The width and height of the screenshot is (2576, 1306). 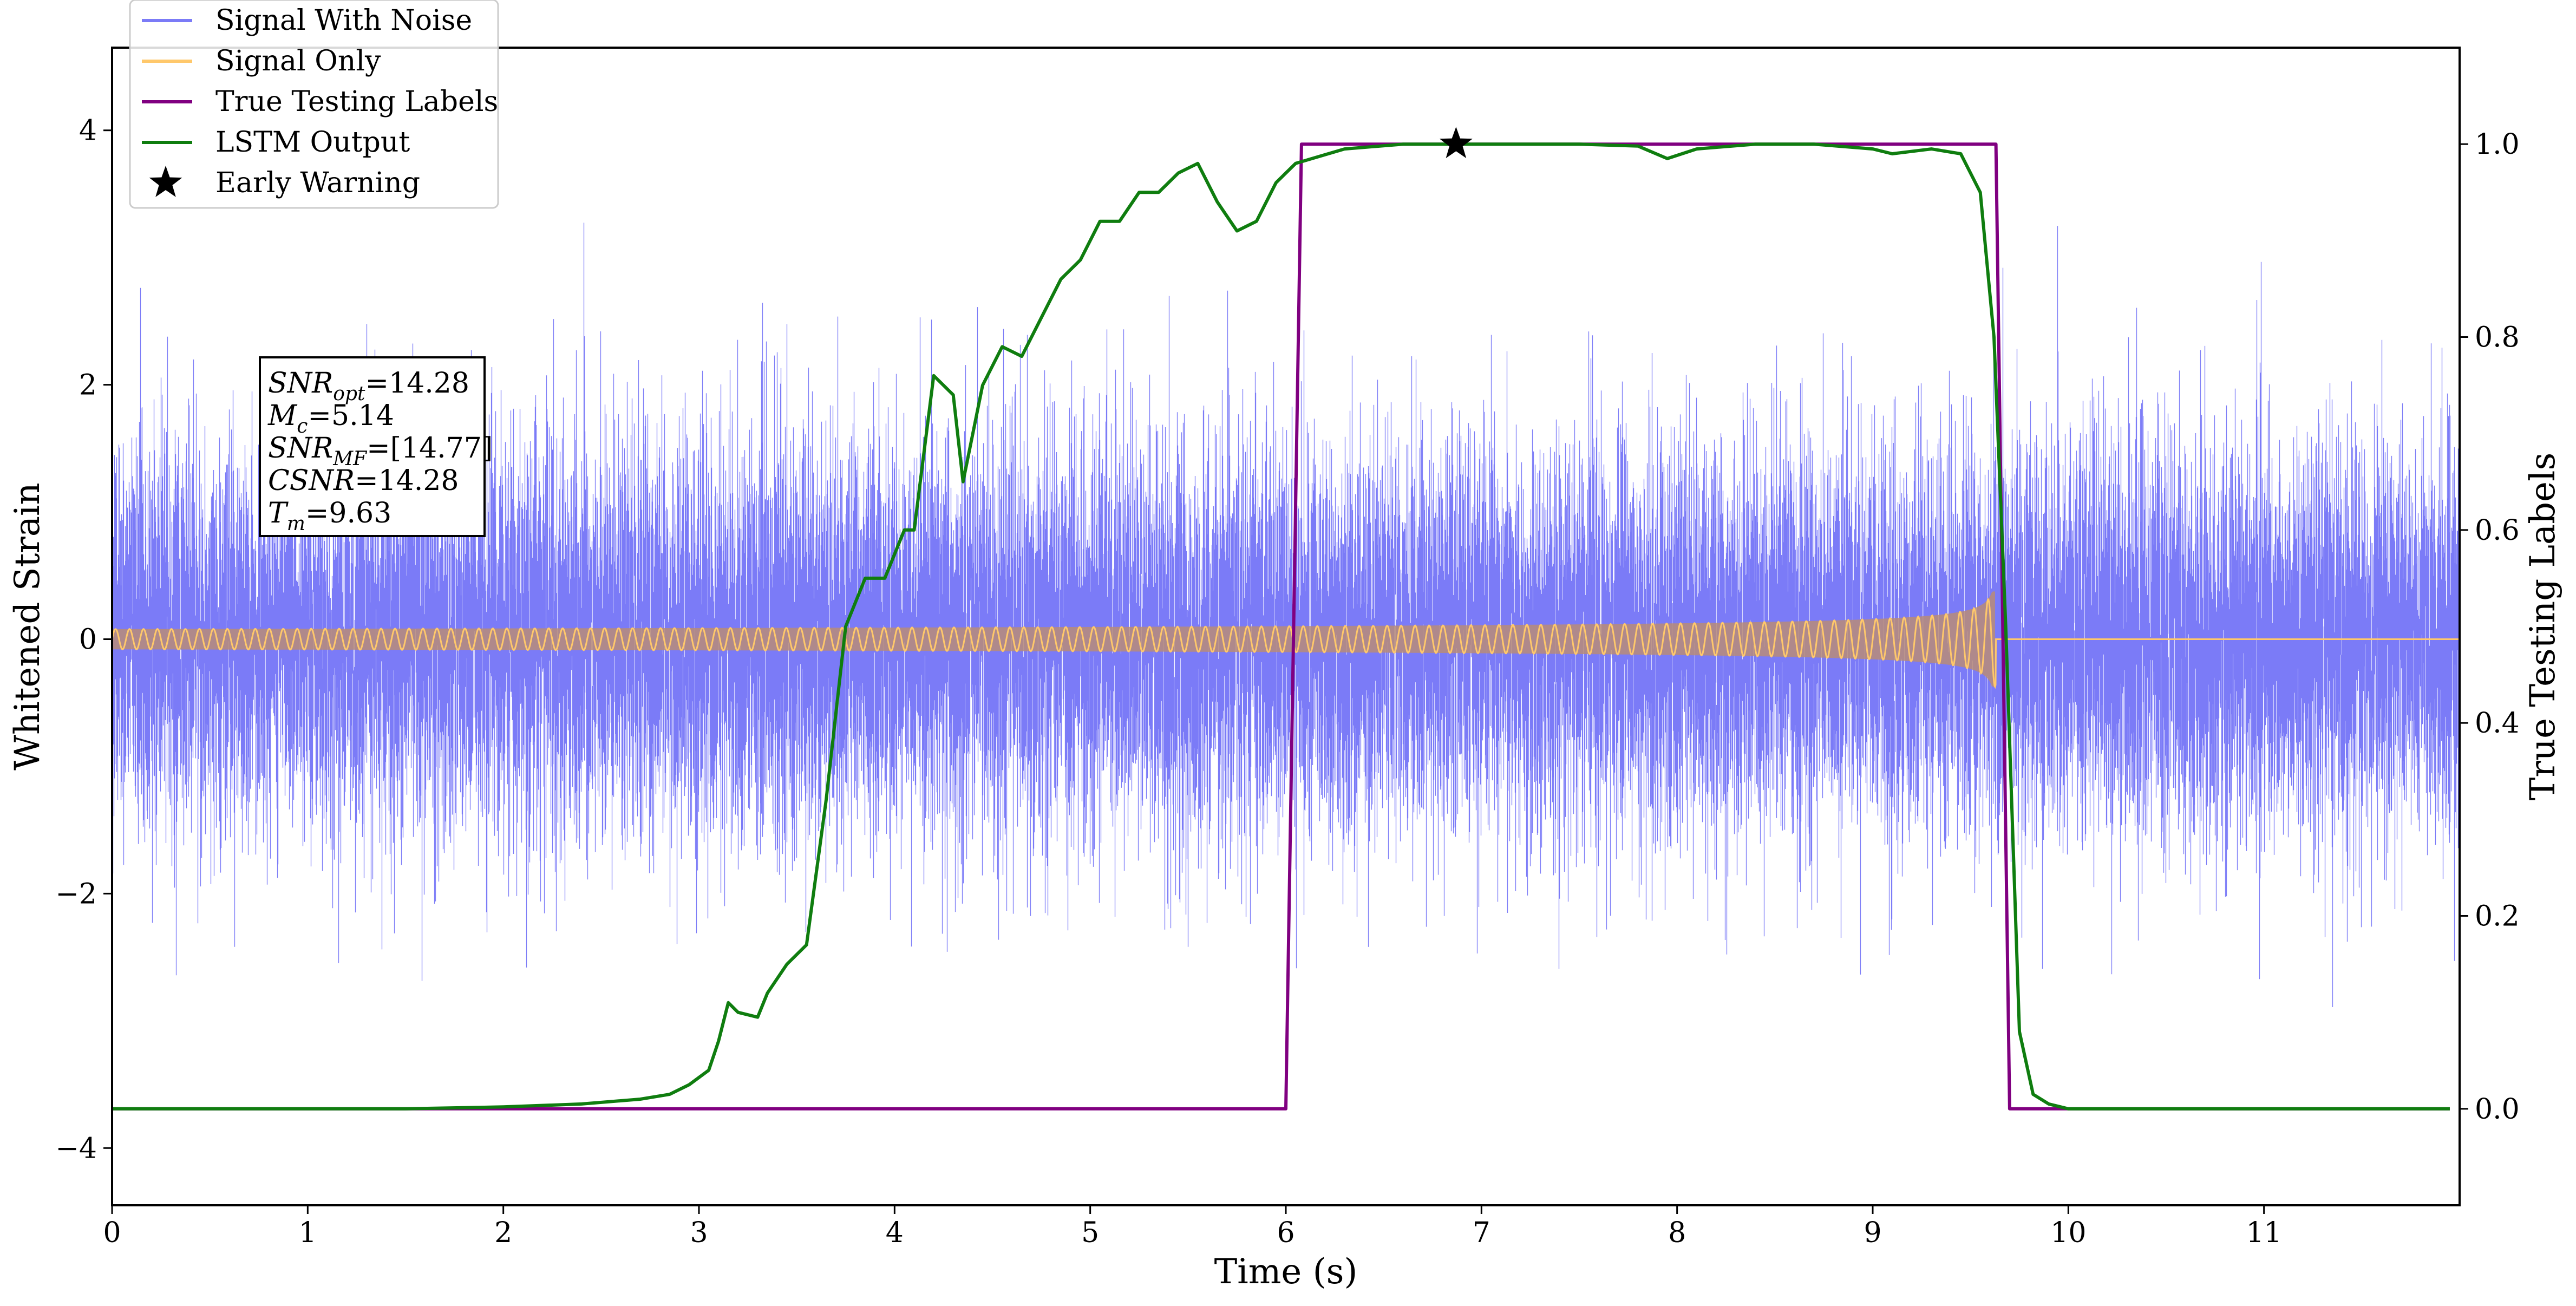 What do you see at coordinates (76, 894) in the screenshot?
I see `y-tick-label: −2` at bounding box center [76, 894].